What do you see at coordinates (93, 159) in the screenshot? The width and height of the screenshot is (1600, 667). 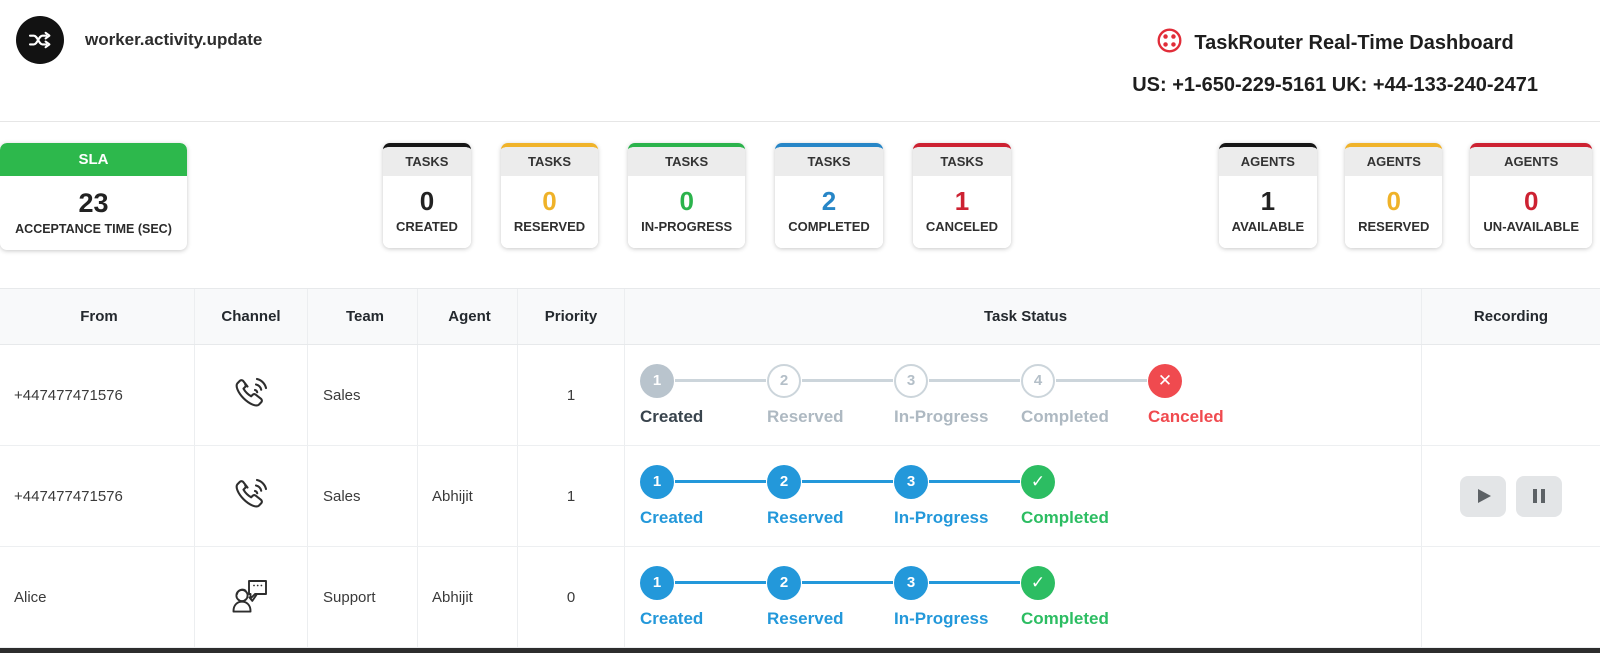 I see `sla-card-header: SLA` at bounding box center [93, 159].